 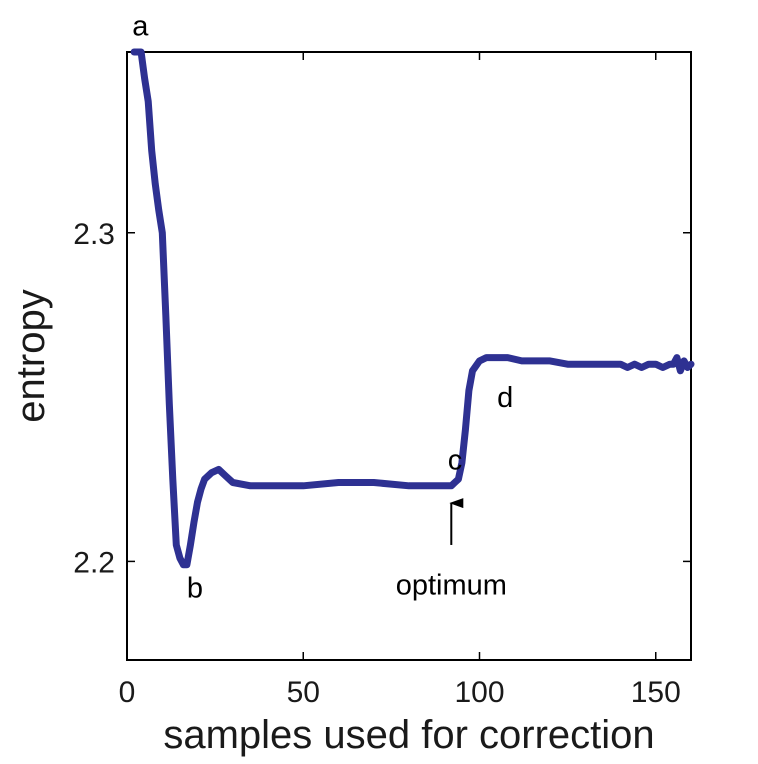 What do you see at coordinates (455, 460) in the screenshot?
I see `point-annotation-c: c` at bounding box center [455, 460].